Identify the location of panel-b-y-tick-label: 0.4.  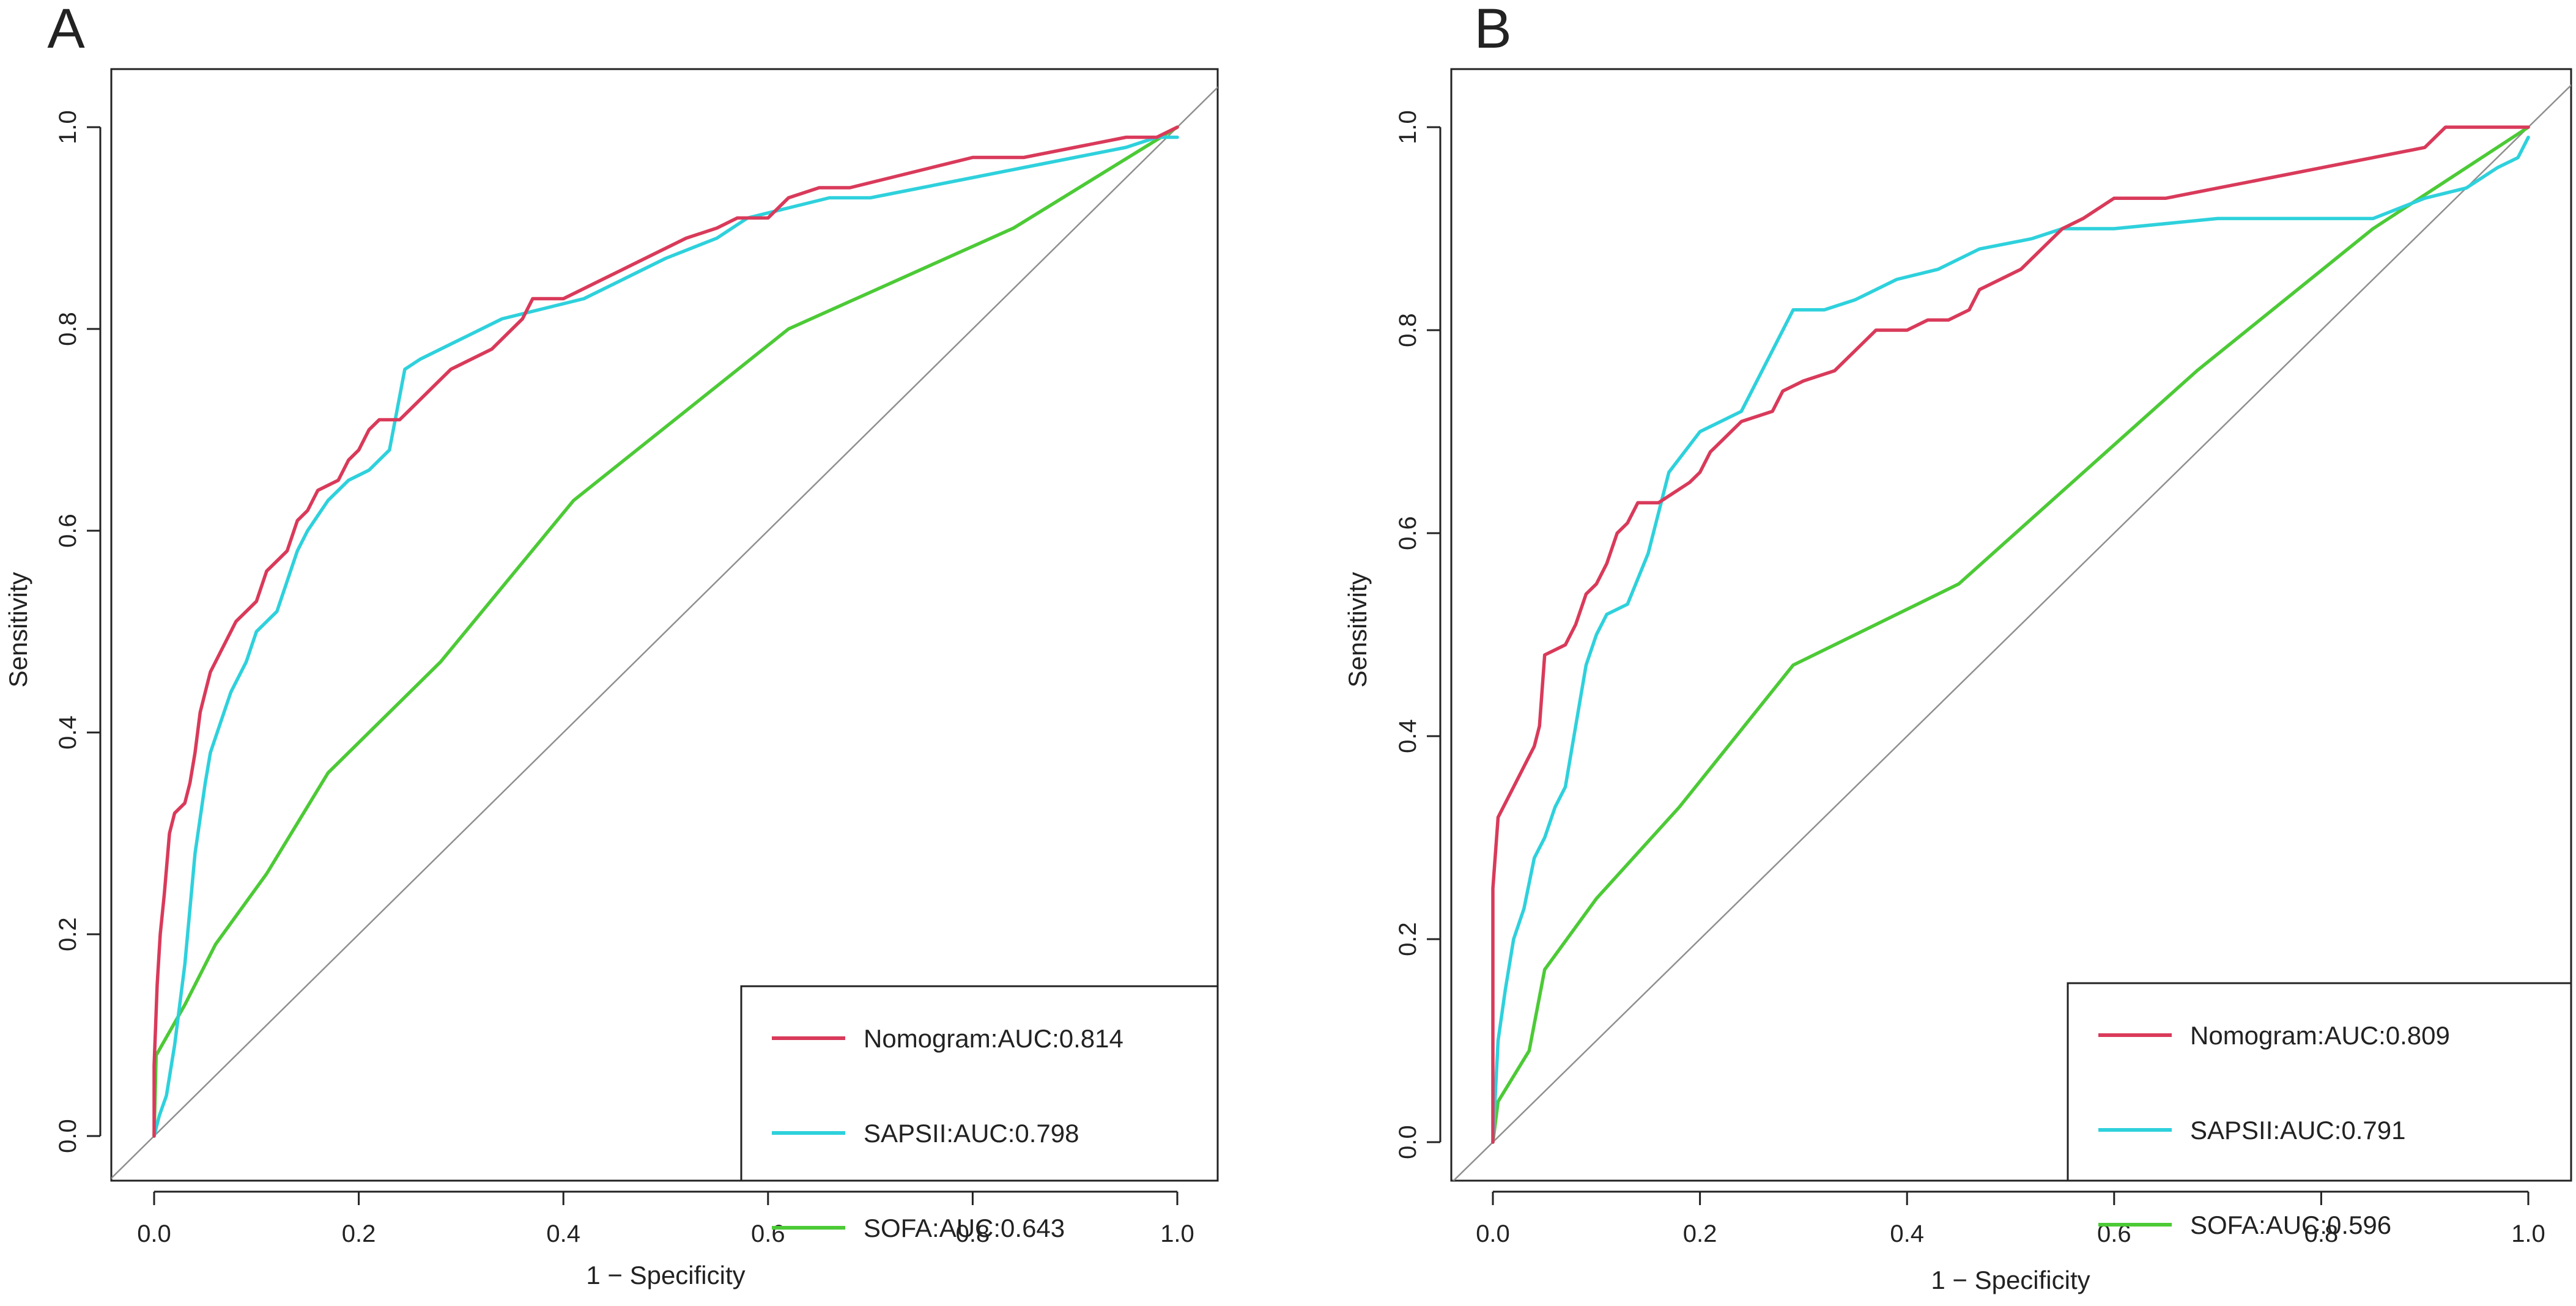
(1407, 736).